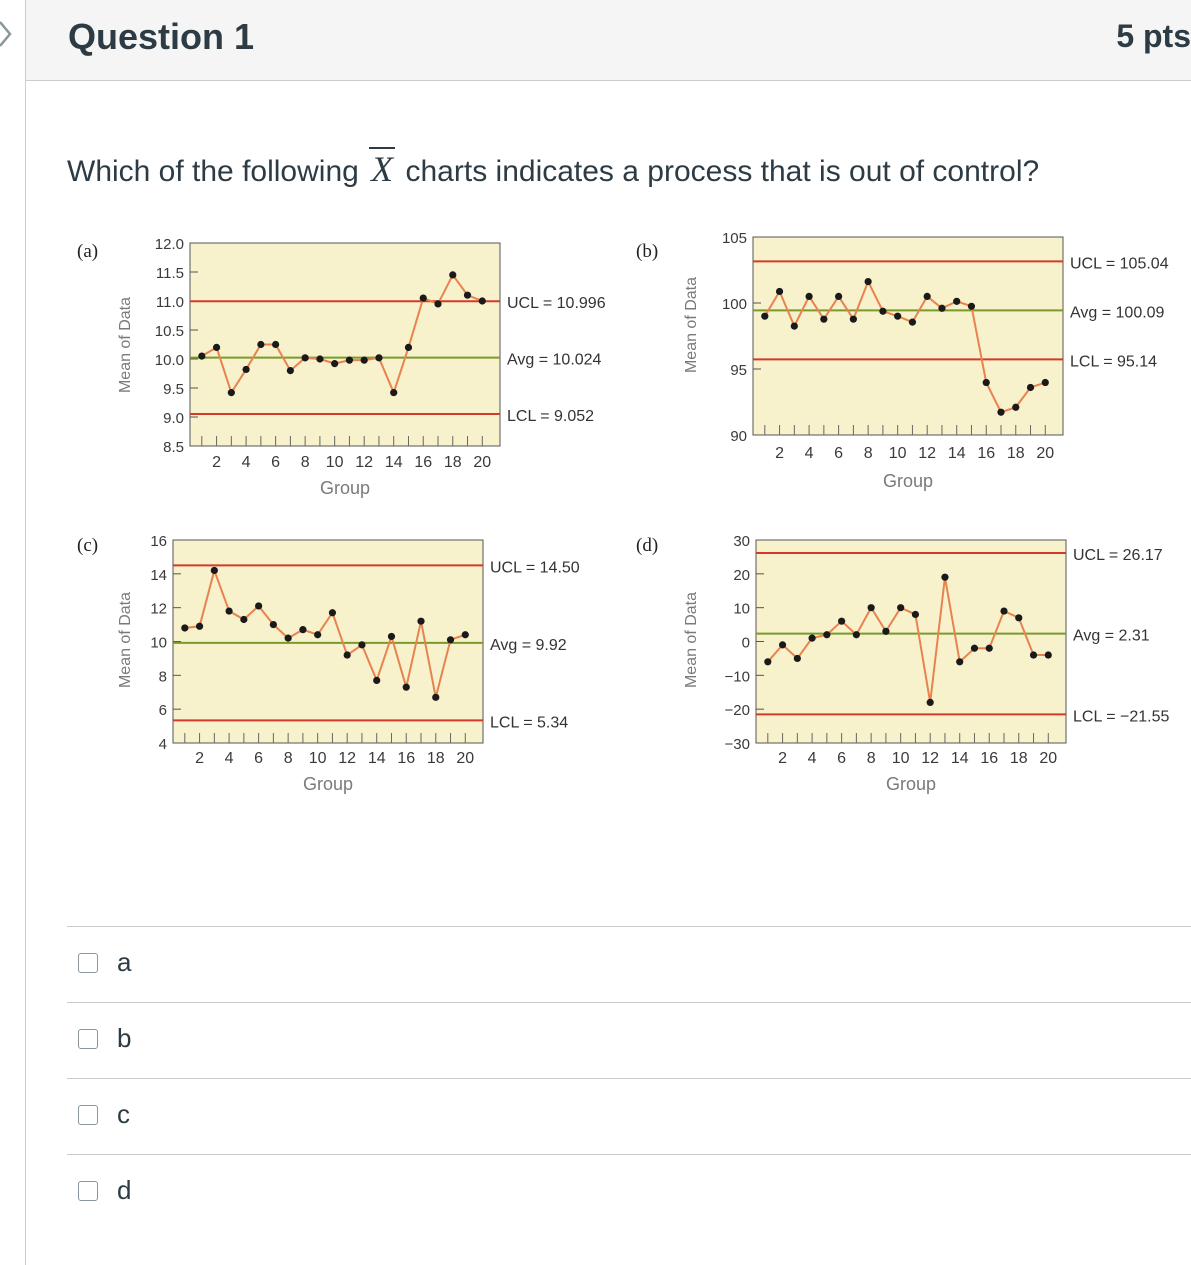 This screenshot has height=1265, width=1191. What do you see at coordinates (258, 758) in the screenshot?
I see `x-tick-label: 6` at bounding box center [258, 758].